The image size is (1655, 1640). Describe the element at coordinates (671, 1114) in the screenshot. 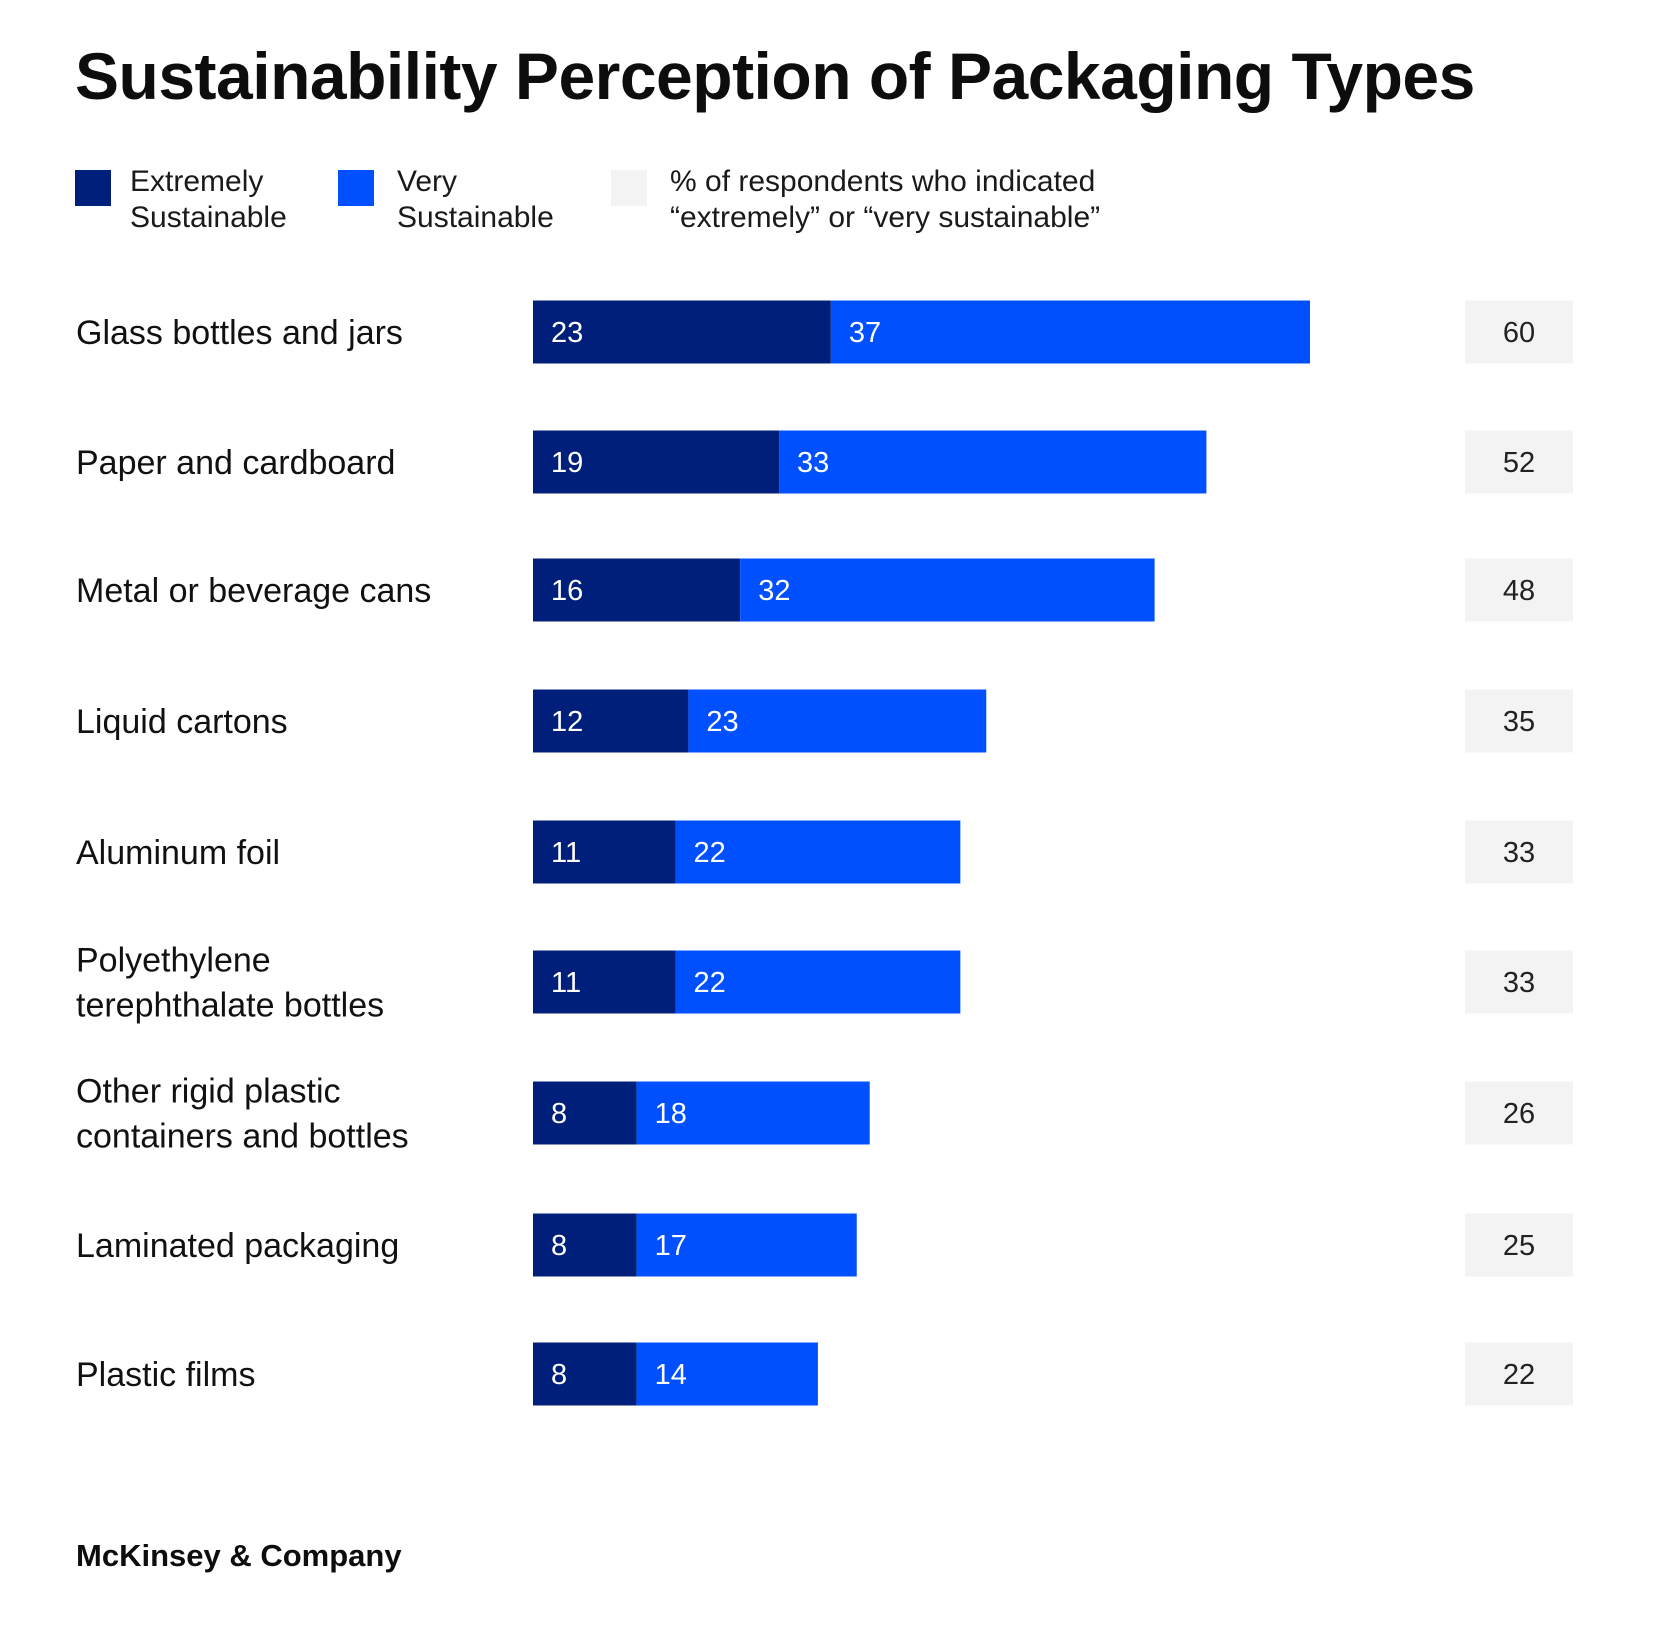

I see `value-label-very: 18` at that location.